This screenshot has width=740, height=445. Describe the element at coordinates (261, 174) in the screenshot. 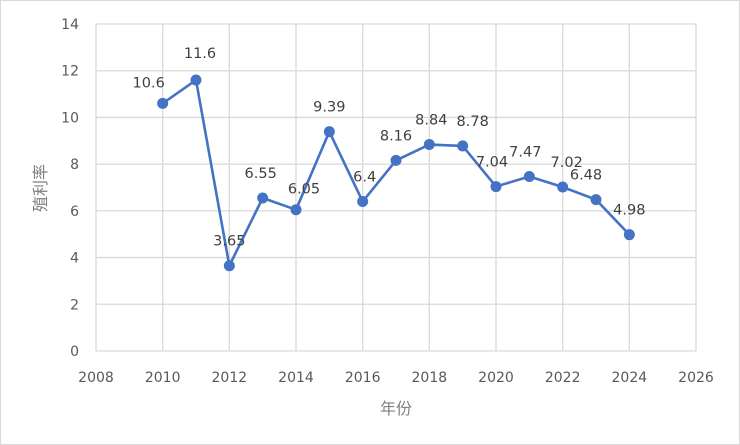

I see `data-label: 6.55` at that location.